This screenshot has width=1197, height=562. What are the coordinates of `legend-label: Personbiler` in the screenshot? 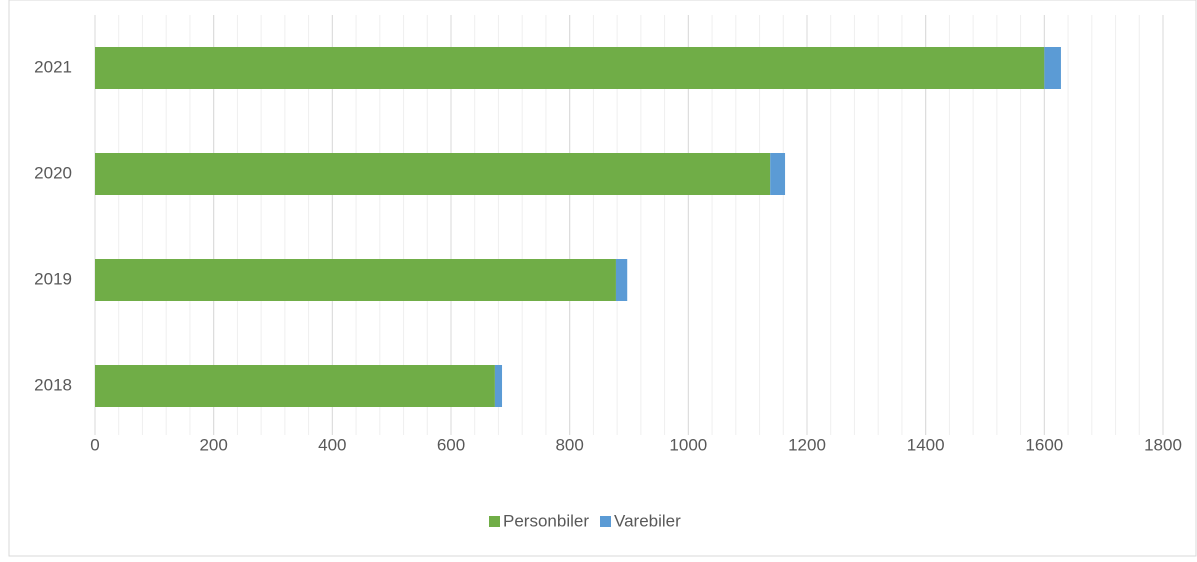 It's located at (546, 520).